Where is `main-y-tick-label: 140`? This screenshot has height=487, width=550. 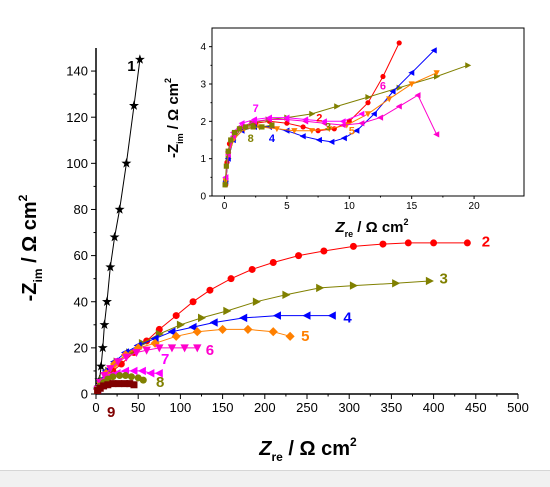 main-y-tick-label: 140 is located at coordinates (77, 71).